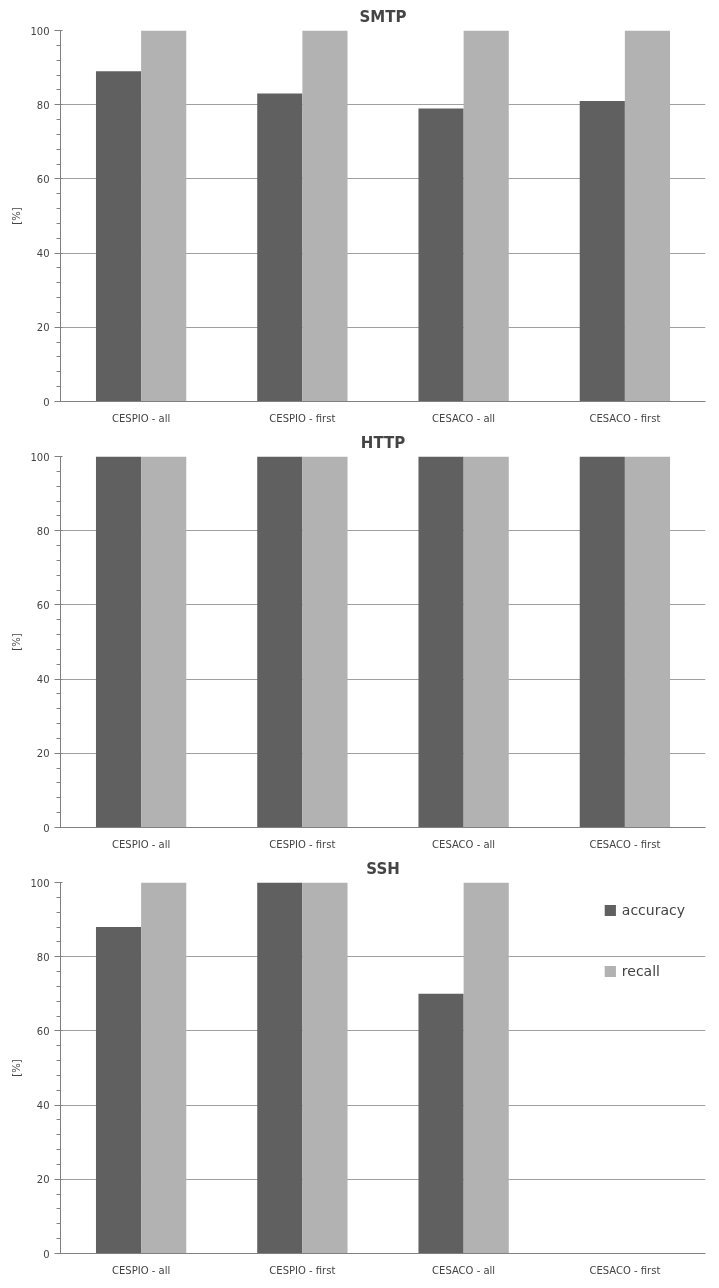 This screenshot has width=719, height=1288. I want to click on legend-label: recall, so click(640, 971).